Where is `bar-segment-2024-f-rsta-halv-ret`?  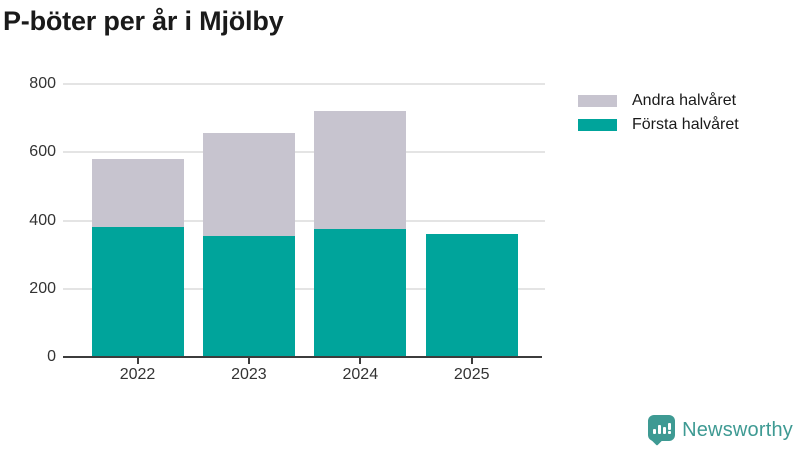 bar-segment-2024-f-rsta-halv-ret is located at coordinates (360, 293).